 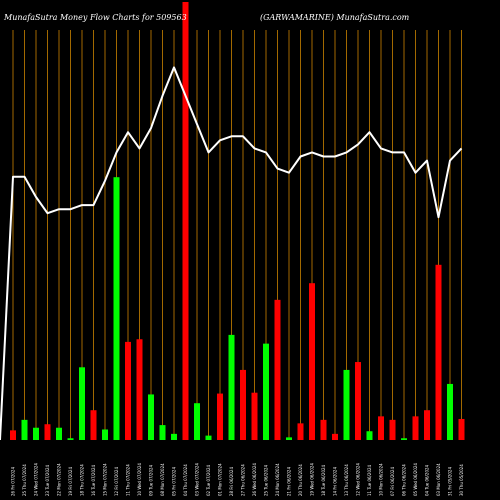 What do you see at coordinates (312, 479) in the screenshot?
I see `x-tick-label: 19 Wed 06/2024` at bounding box center [312, 479].